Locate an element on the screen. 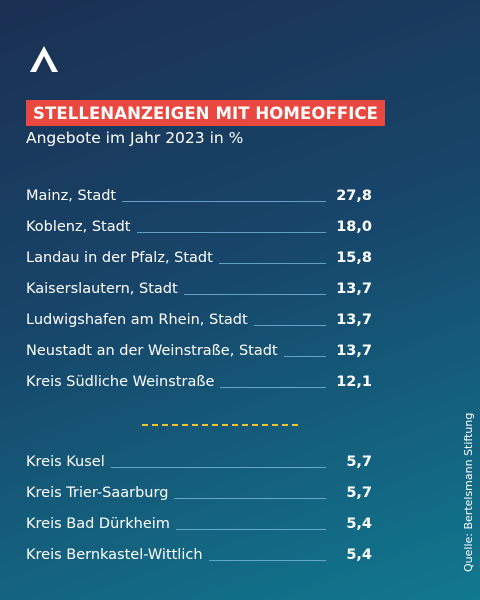  table-row: Koblenz, Stadt 18,0 is located at coordinates (199, 226).